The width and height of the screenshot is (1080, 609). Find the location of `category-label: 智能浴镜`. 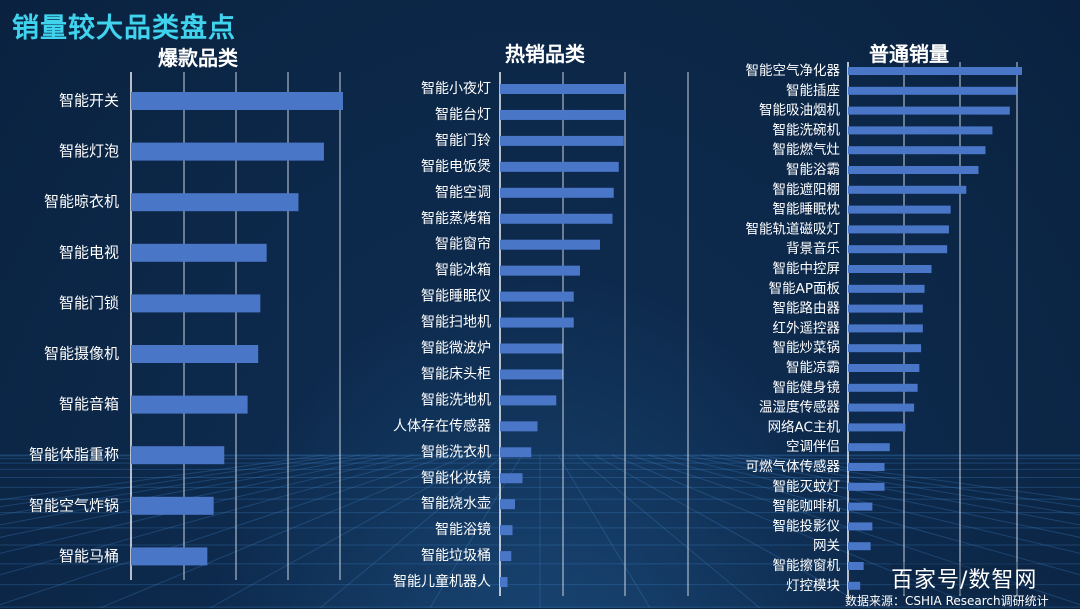

category-label: 智能浴镜 is located at coordinates (463, 530).